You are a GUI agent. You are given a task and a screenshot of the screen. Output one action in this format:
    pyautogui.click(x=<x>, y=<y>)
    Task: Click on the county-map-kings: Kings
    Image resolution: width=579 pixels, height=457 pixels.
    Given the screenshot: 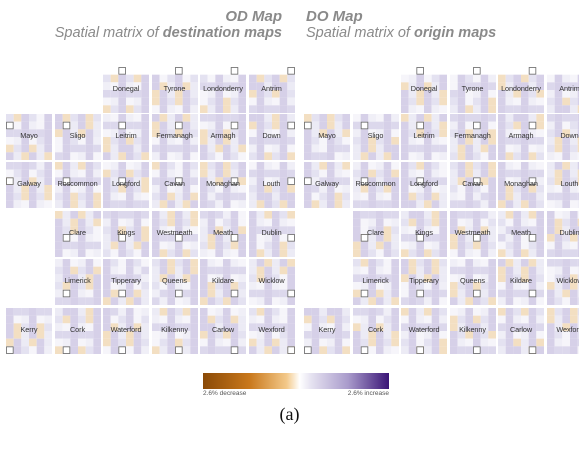 What is the action you would take?
    pyautogui.click(x=424, y=233)
    